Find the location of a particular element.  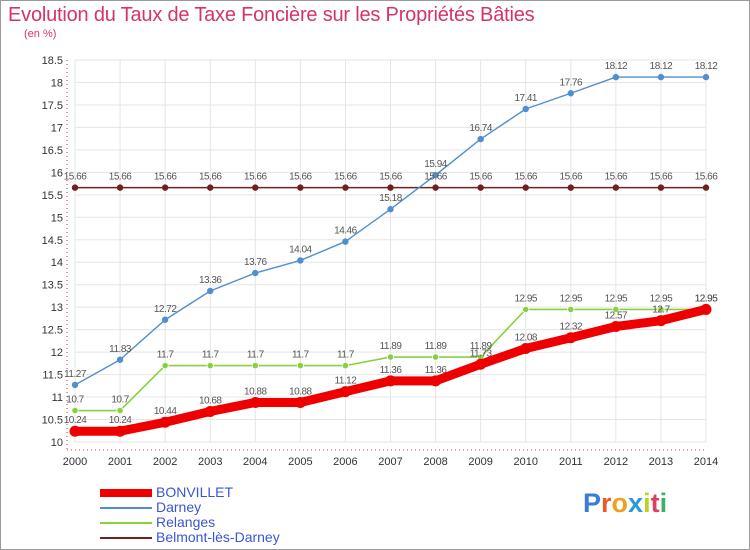

data-label: 11.27 is located at coordinates (75, 374).